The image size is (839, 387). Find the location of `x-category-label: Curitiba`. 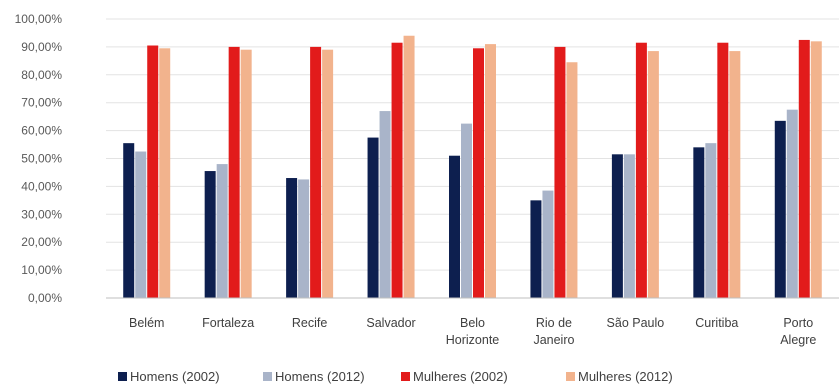

x-category-label: Curitiba is located at coordinates (716, 323).